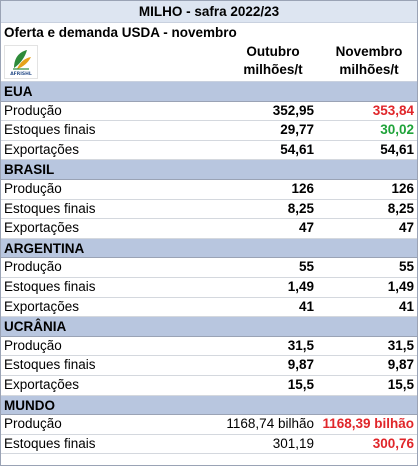 Image resolution: width=418 pixels, height=466 pixels. Describe the element at coordinates (209, 288) in the screenshot. I see `table-row: Estoques finais 1,49 1,49` at that location.